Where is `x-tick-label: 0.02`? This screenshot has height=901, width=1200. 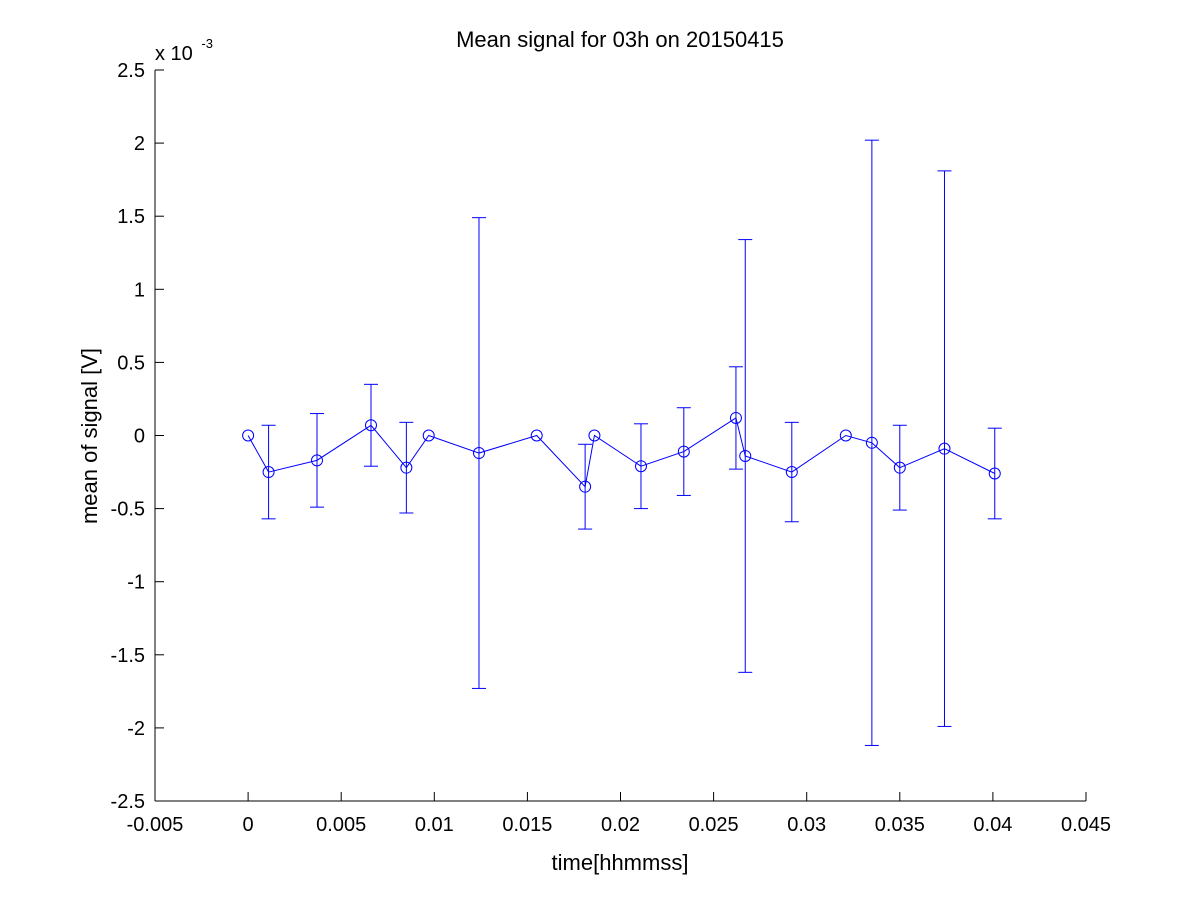 x-tick-label: 0.02 is located at coordinates (620, 825).